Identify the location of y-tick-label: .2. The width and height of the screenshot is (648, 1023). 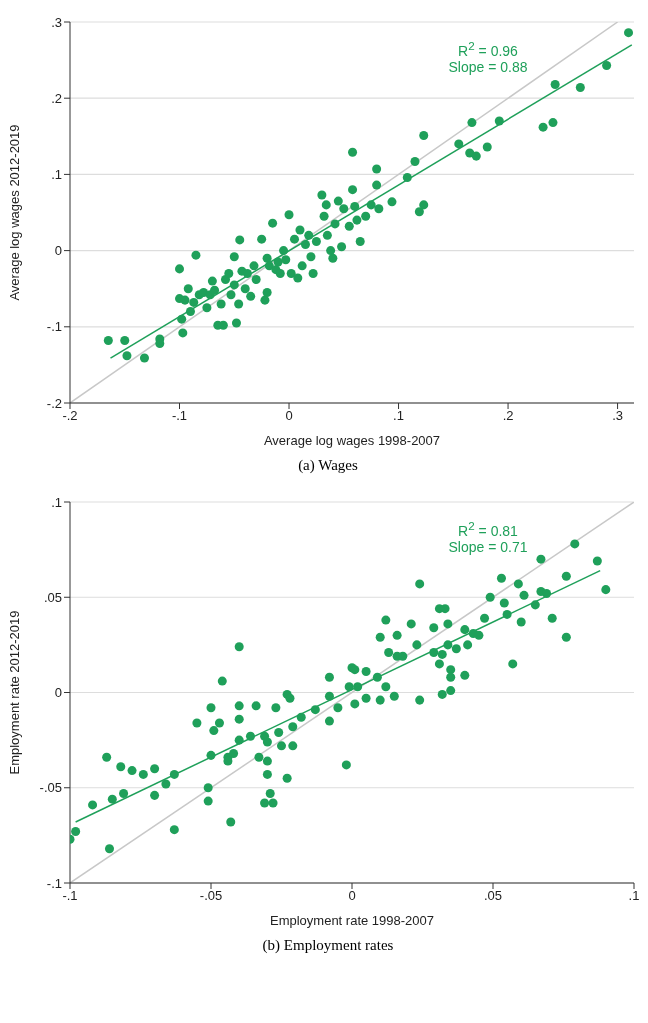
(56, 98).